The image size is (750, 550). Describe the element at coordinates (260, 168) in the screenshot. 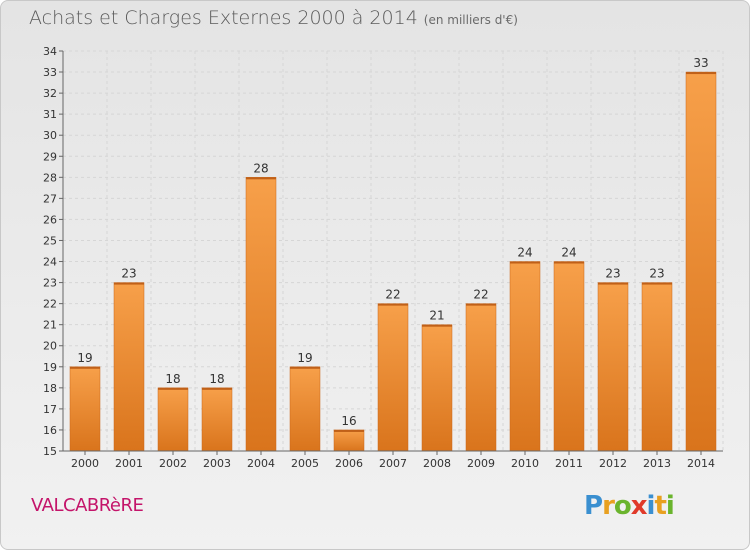

I see `value-label: 28` at that location.